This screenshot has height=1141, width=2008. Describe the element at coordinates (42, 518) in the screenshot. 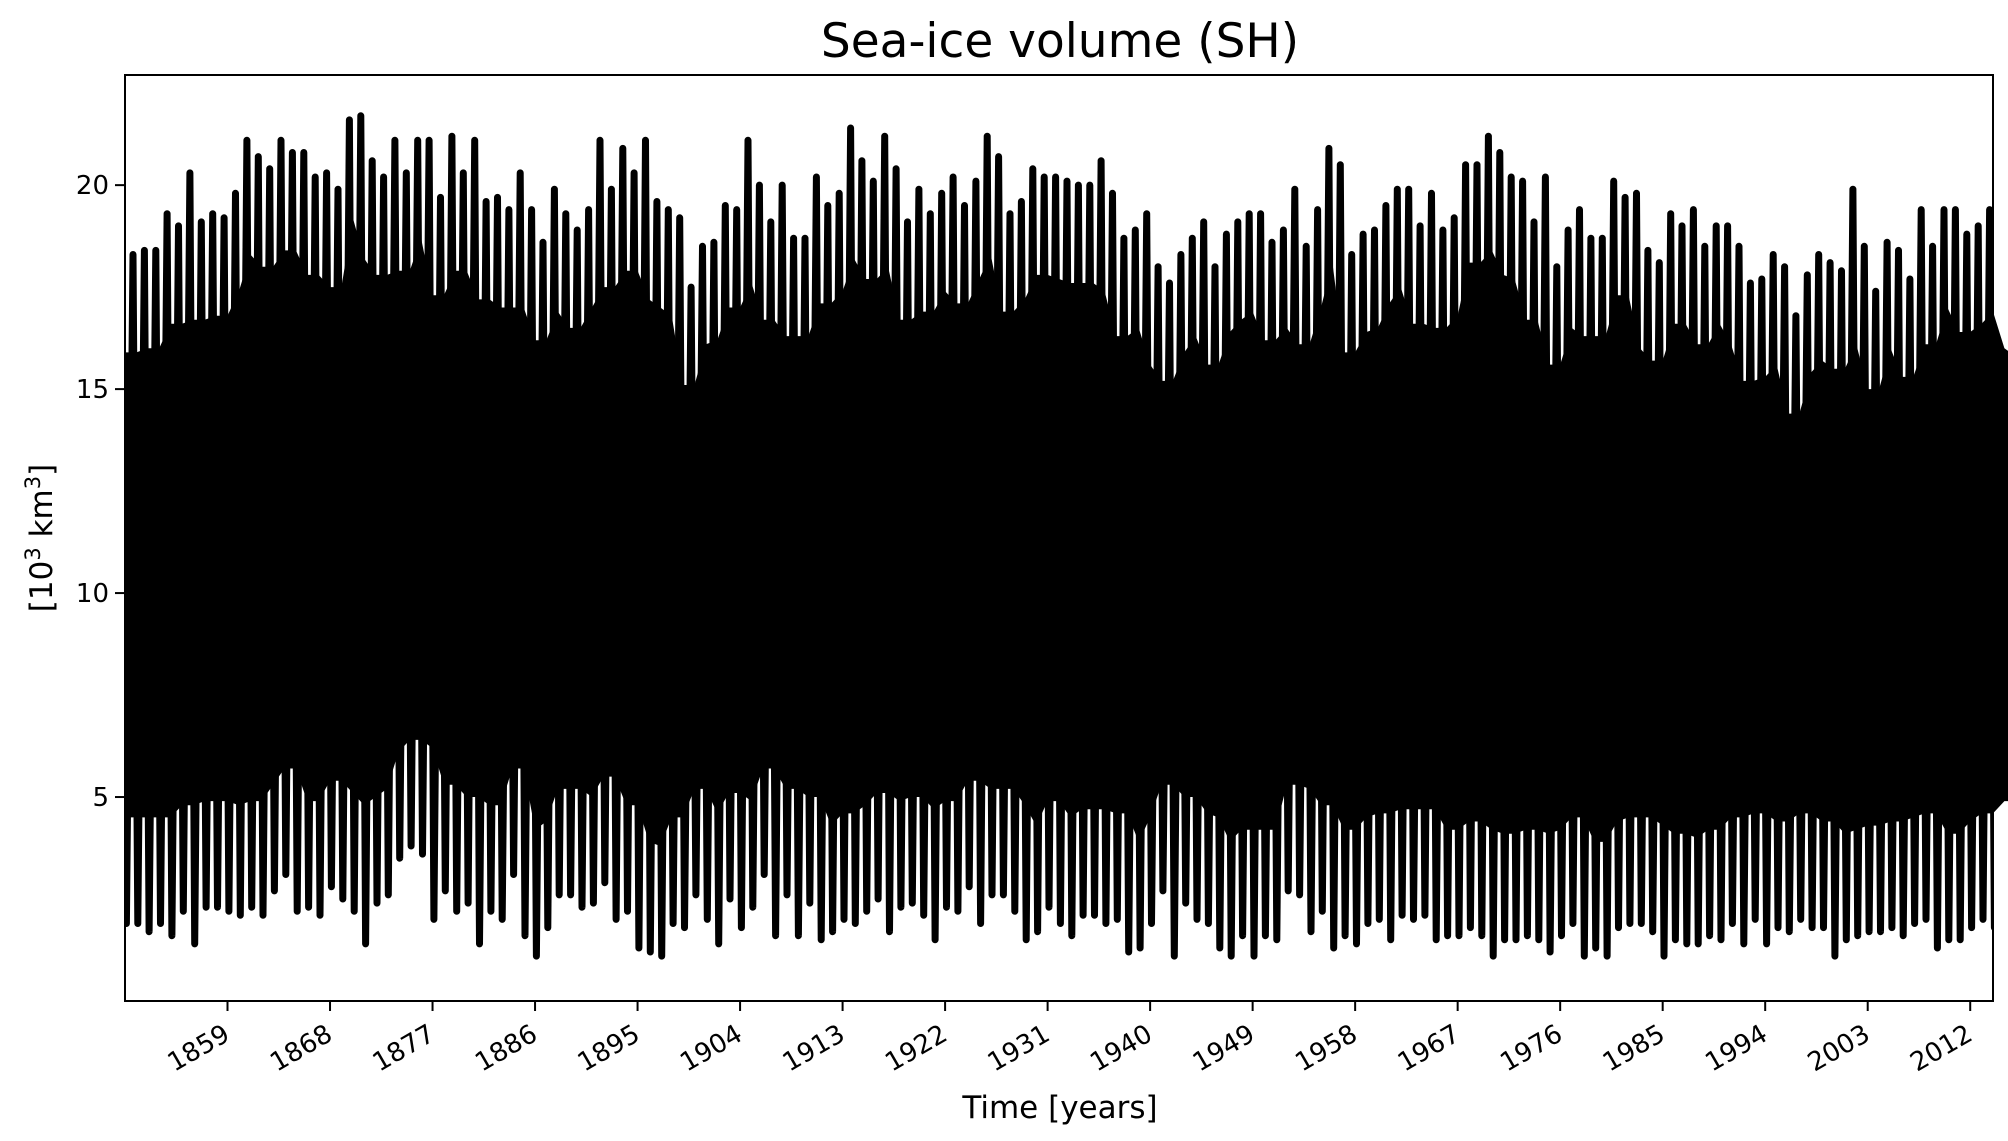

I see `y-axis-label-unit: km` at that location.